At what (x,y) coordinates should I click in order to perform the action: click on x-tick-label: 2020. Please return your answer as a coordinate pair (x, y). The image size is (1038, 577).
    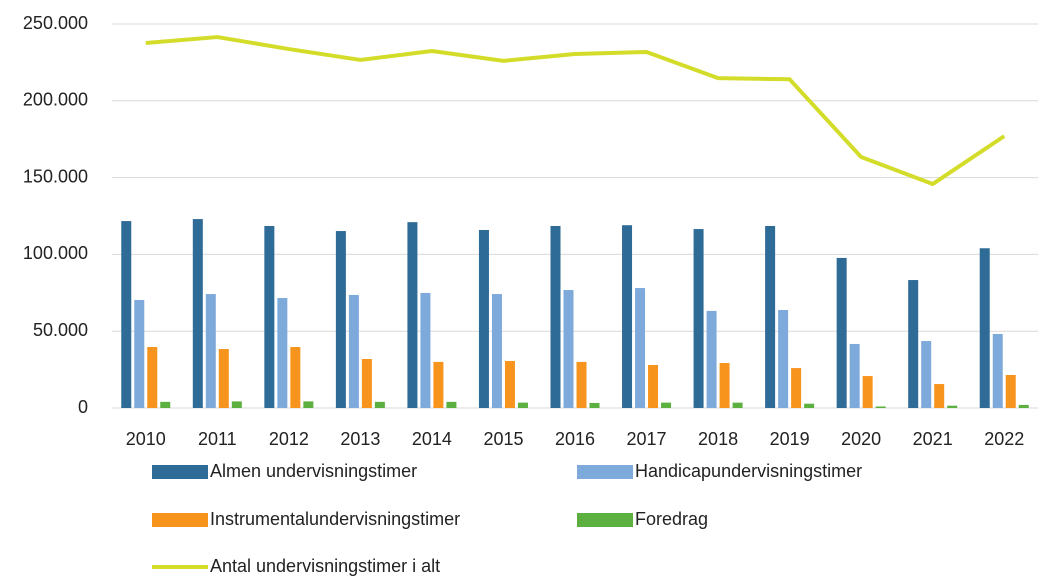
    Looking at the image, I should click on (861, 439).